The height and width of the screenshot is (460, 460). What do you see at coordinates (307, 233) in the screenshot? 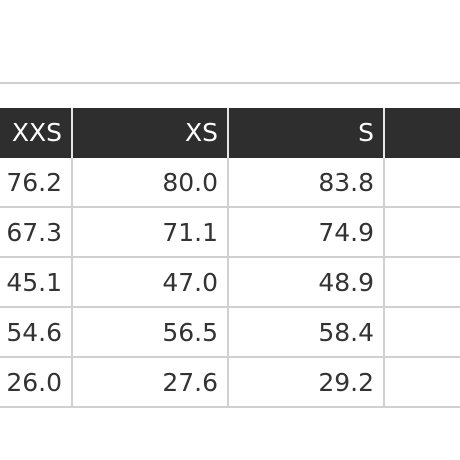
I see `table-cell: 74.9` at bounding box center [307, 233].